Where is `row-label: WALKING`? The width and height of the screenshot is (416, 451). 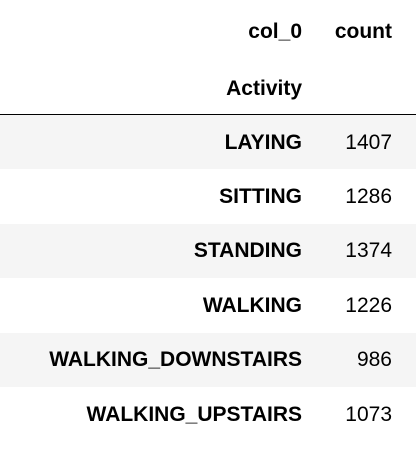 row-label: WALKING is located at coordinates (252, 305).